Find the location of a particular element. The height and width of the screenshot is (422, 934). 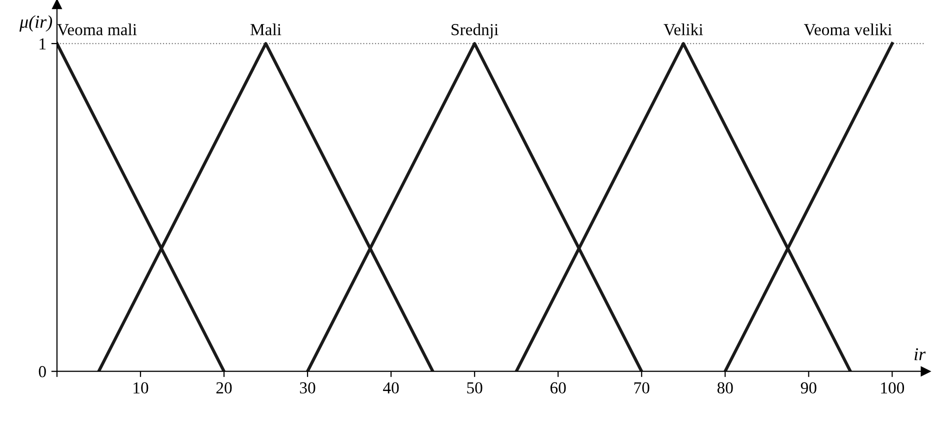

y-axis-title: μ(ir) is located at coordinates (35, 23).